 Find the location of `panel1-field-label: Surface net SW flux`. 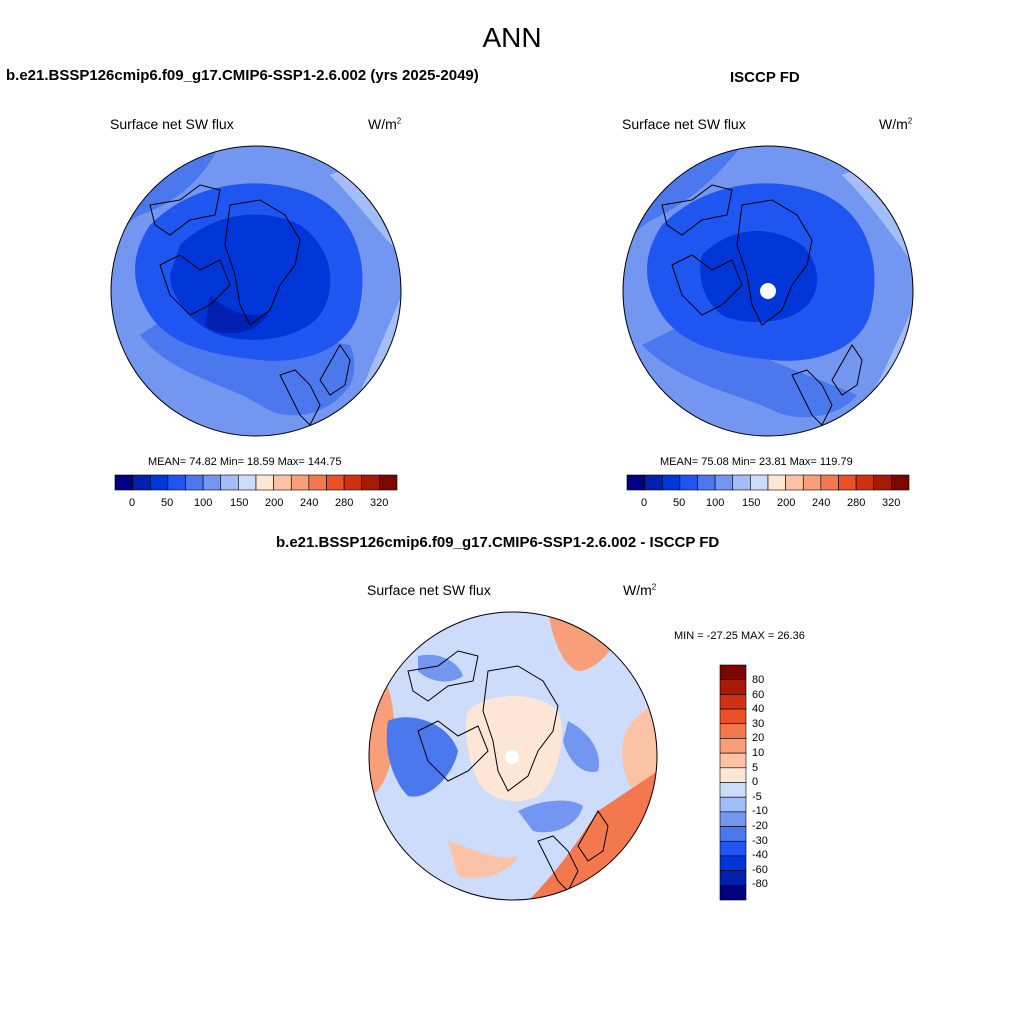

panel1-field-label: Surface net SW flux is located at coordinates (172, 124).